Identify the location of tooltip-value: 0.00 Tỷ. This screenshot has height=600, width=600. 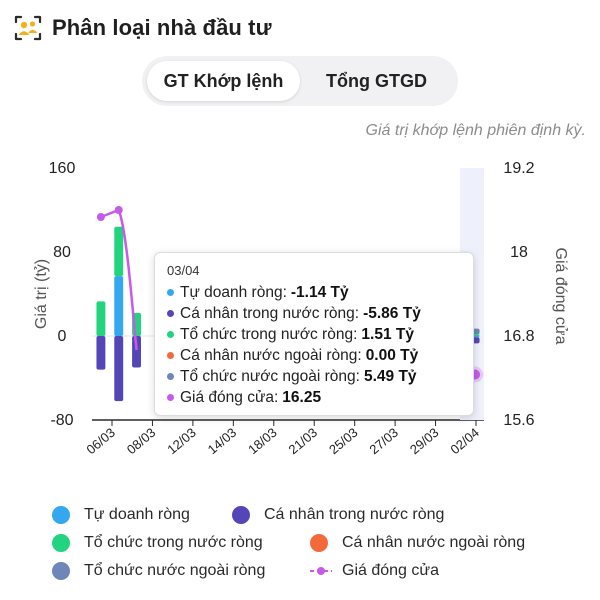
(392, 355).